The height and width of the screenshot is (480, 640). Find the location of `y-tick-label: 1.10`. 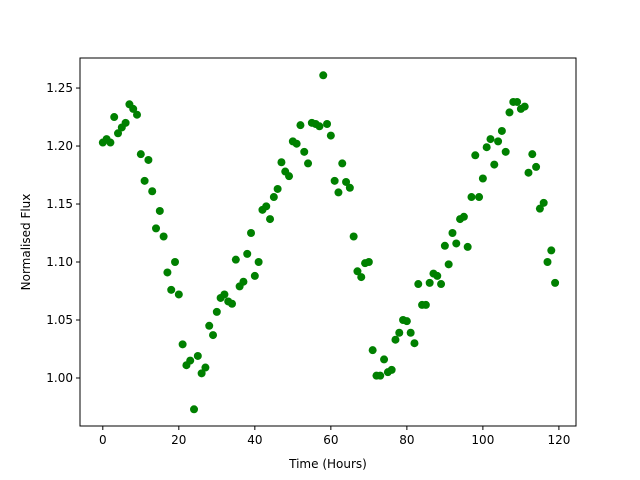

y-tick-label: 1.10 is located at coordinates (59, 262).